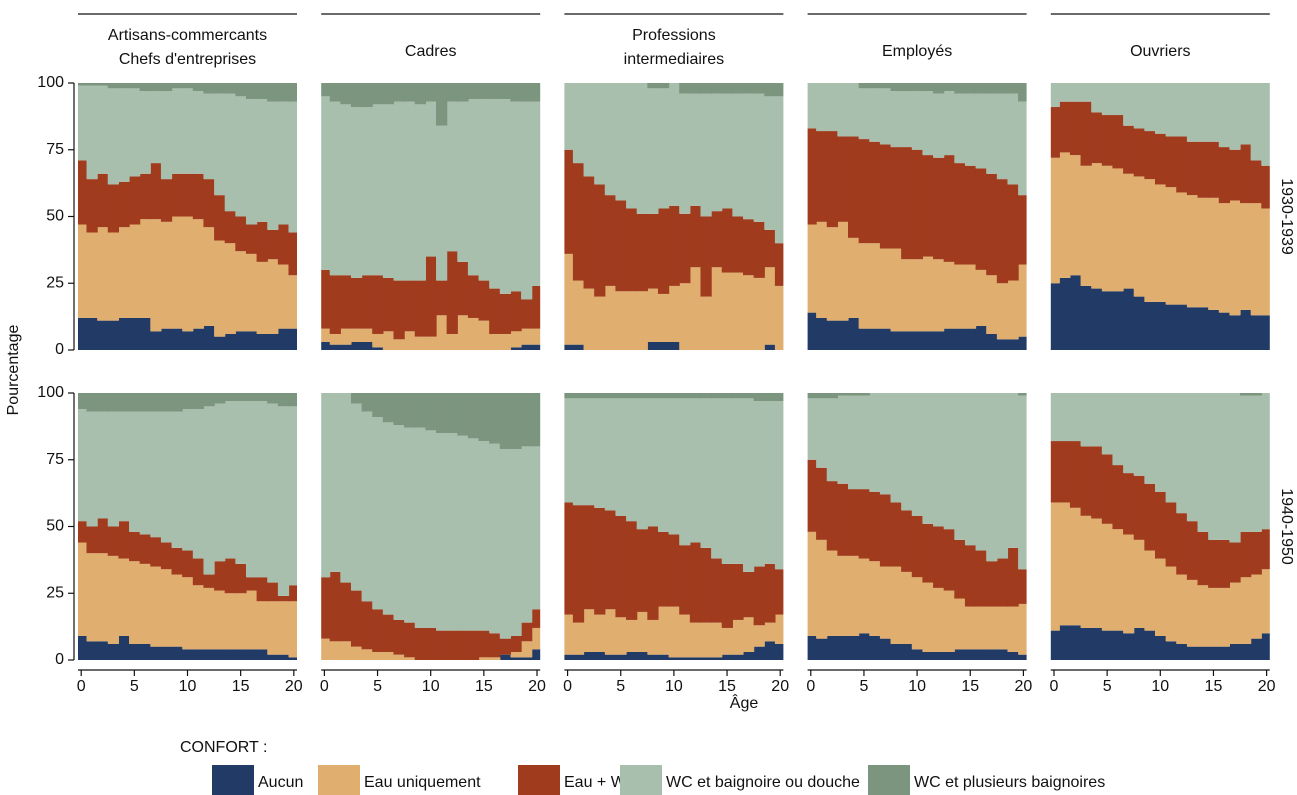  Describe the element at coordinates (188, 686) in the screenshot. I see `x-tick-label: 10` at that location.